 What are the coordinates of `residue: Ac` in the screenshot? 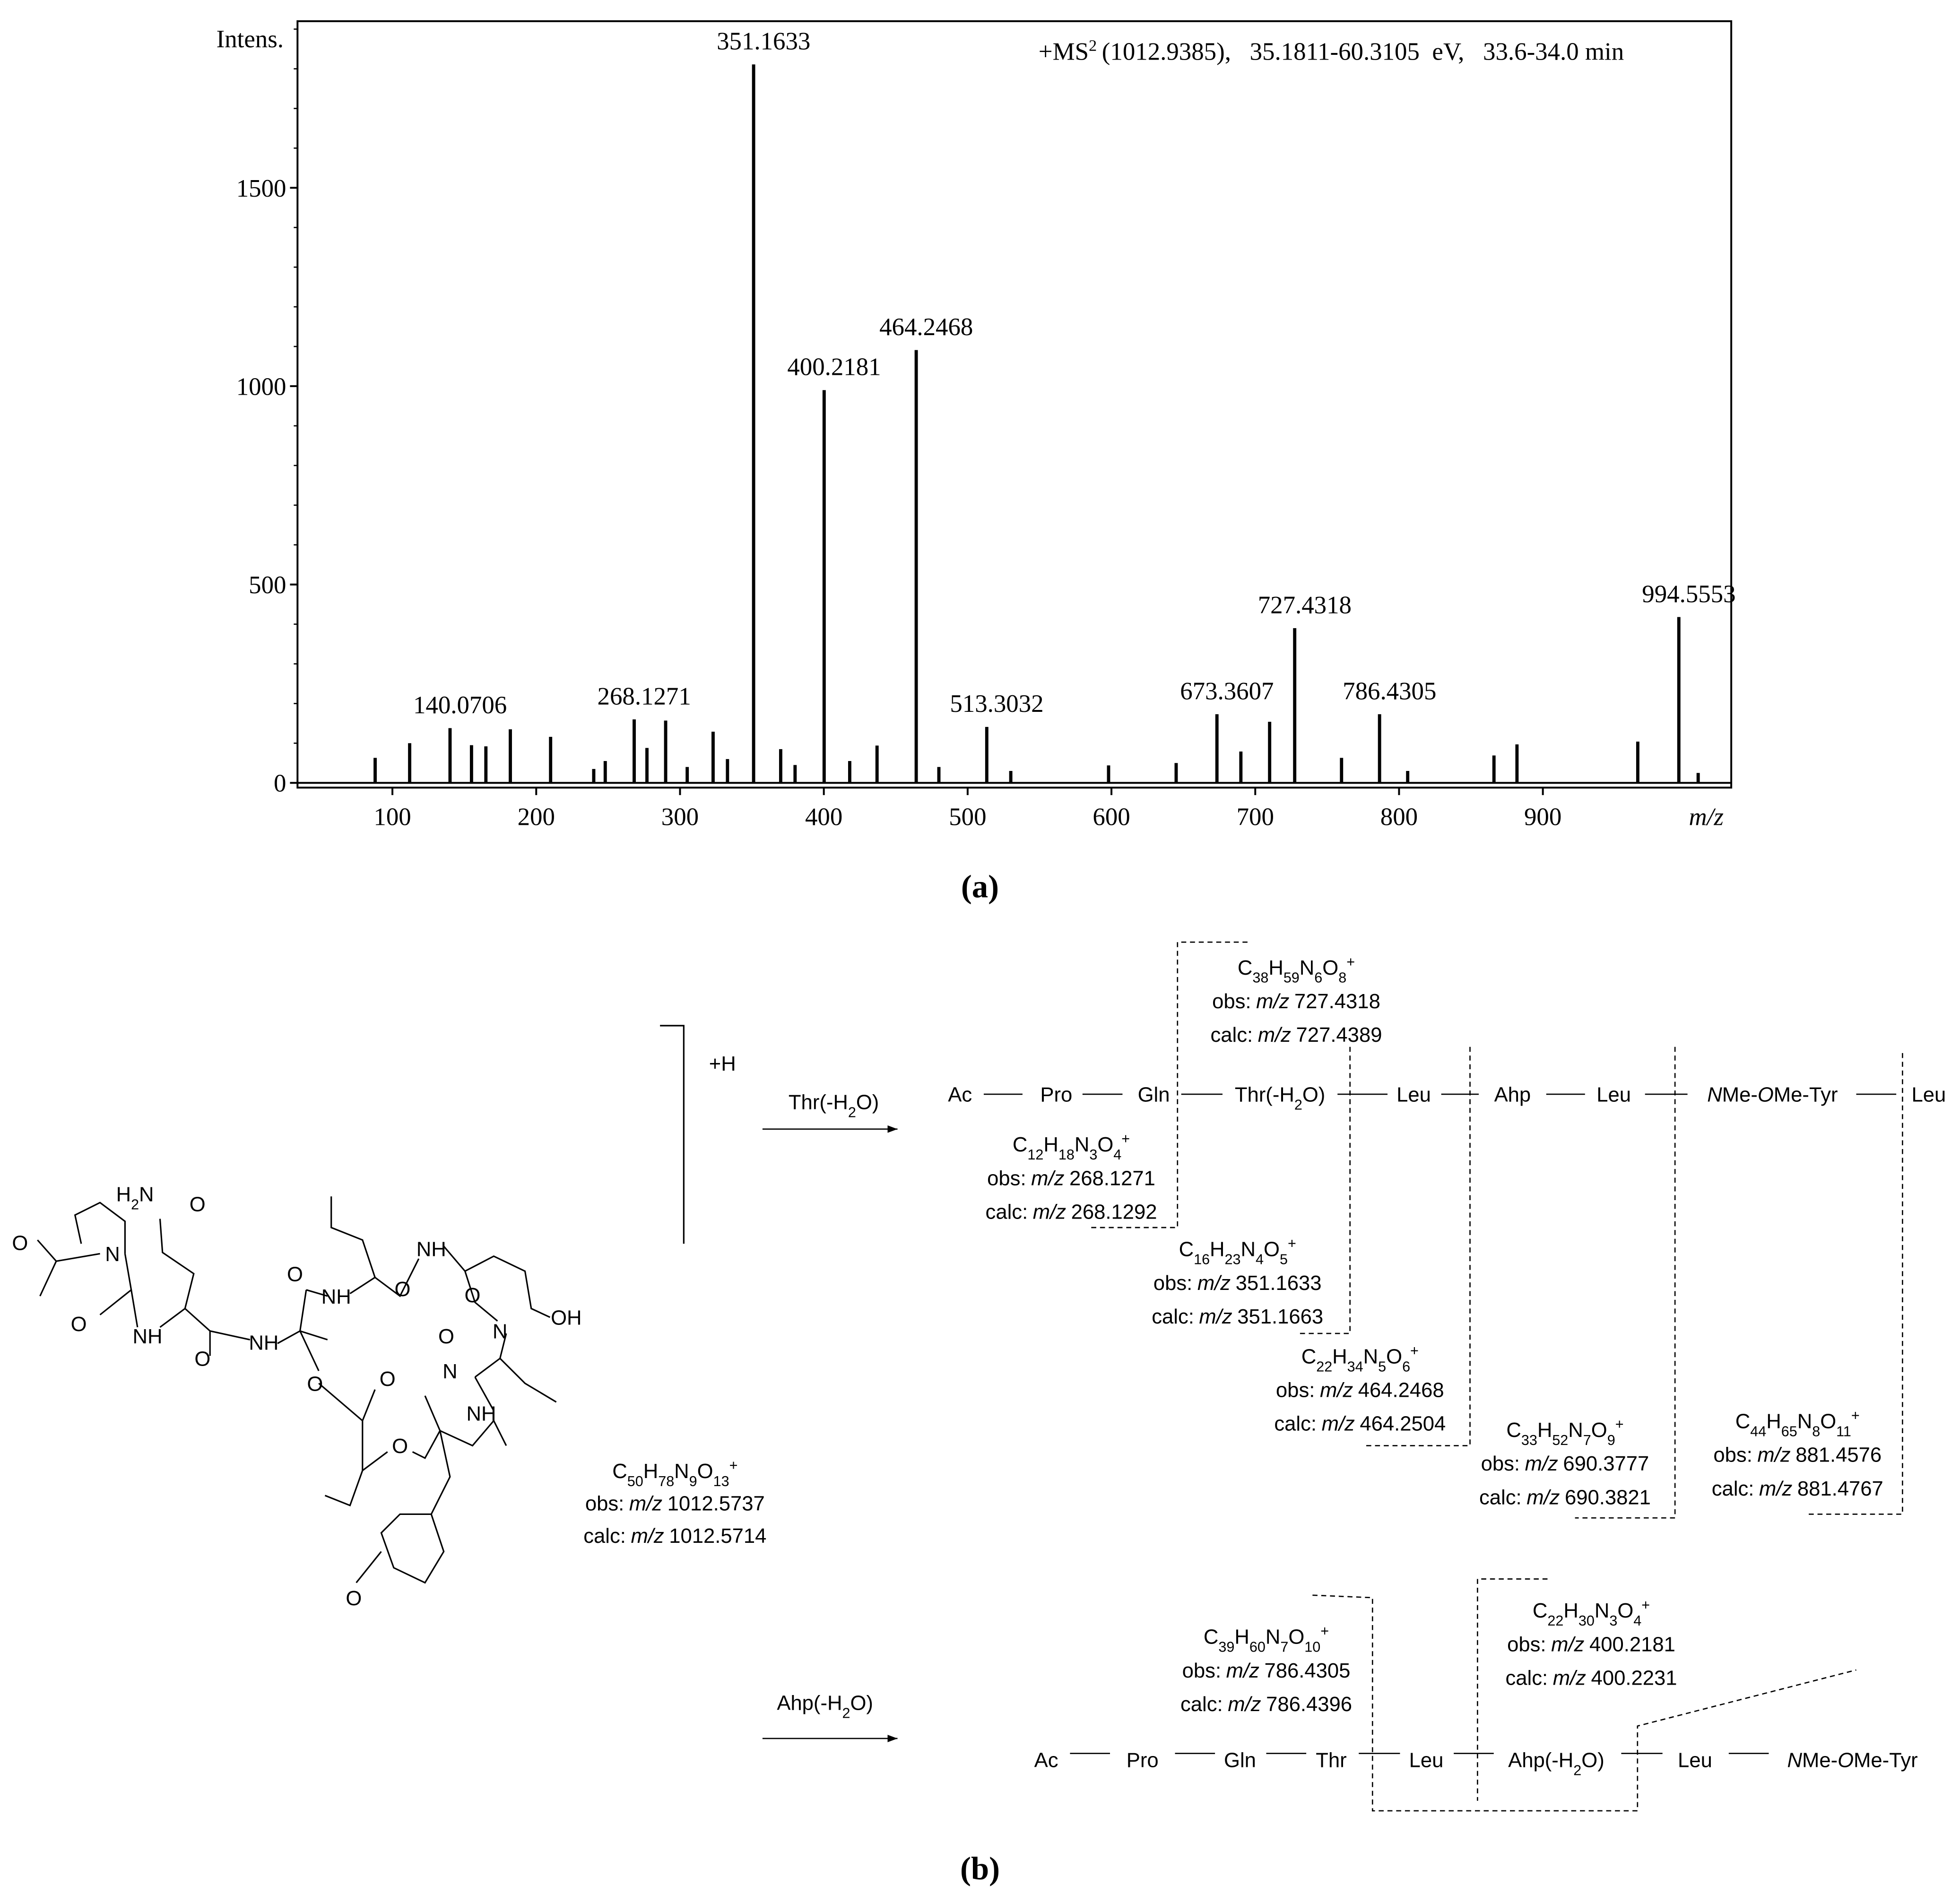 It's located at (1046, 1761).